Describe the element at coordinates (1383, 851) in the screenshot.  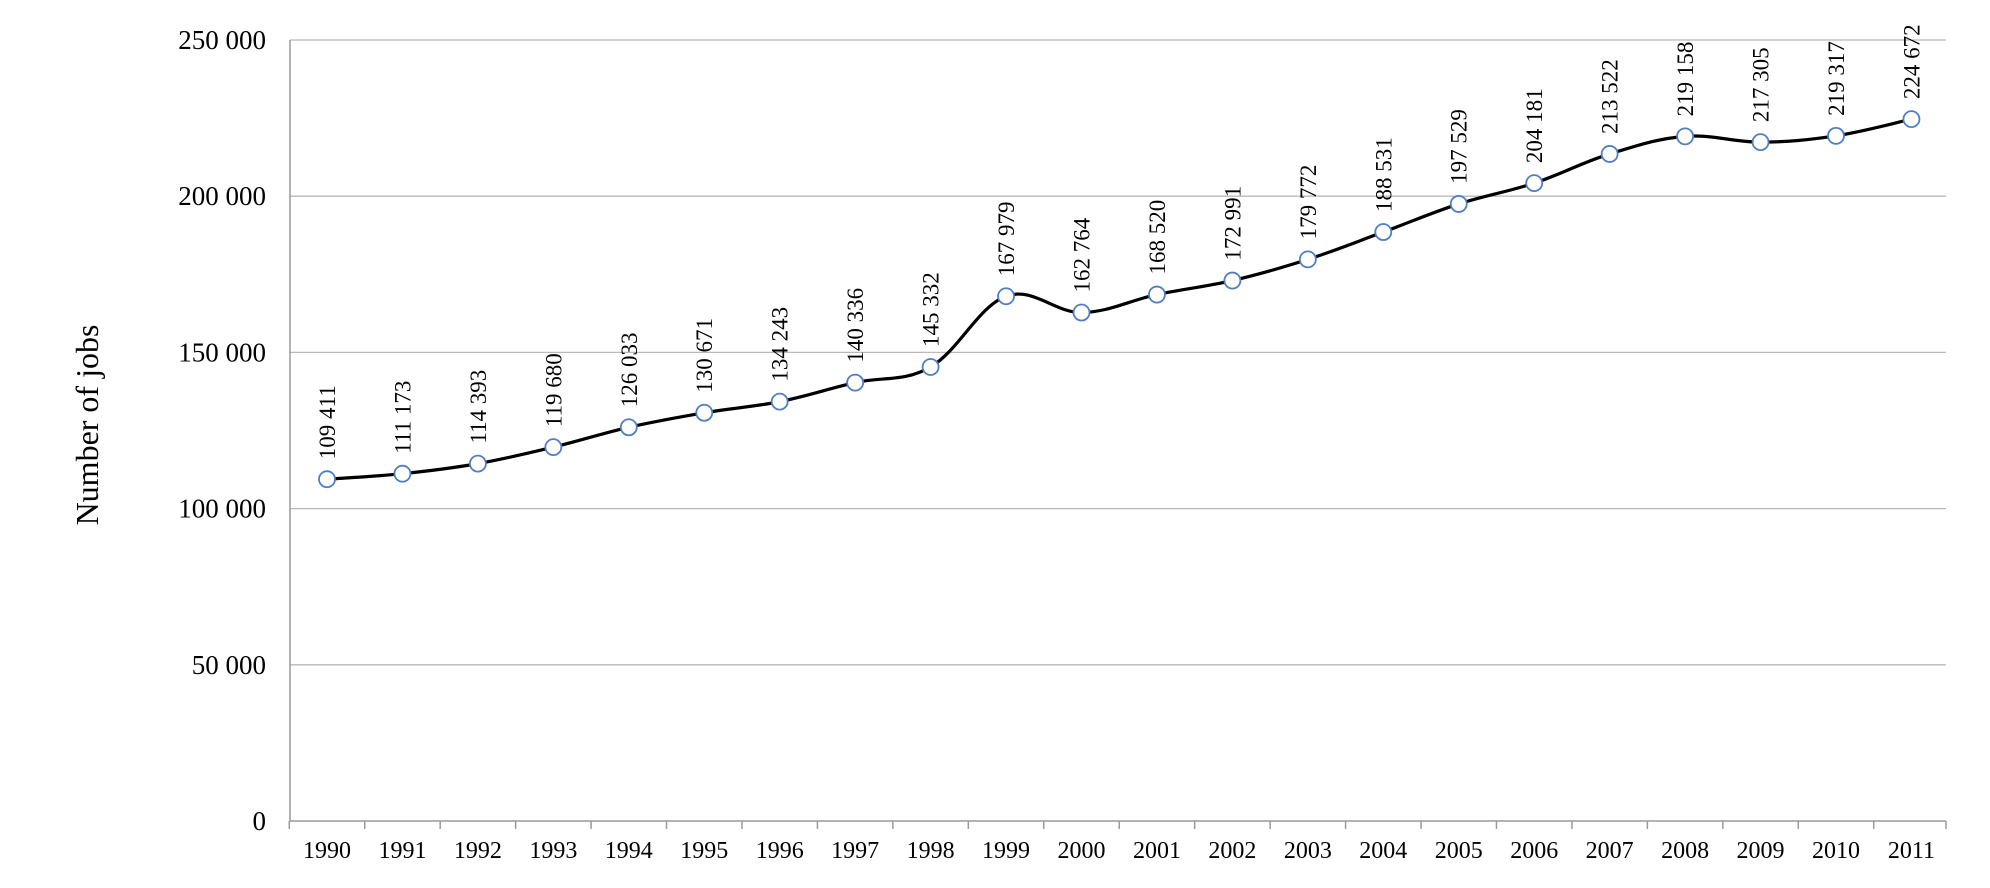
I see `x-tick-label: 2004` at that location.